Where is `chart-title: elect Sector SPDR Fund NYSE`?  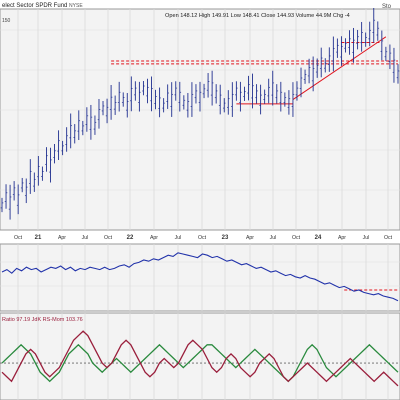
chart-title: elect Sector SPDR Fund NYSE is located at coordinates (42, 6).